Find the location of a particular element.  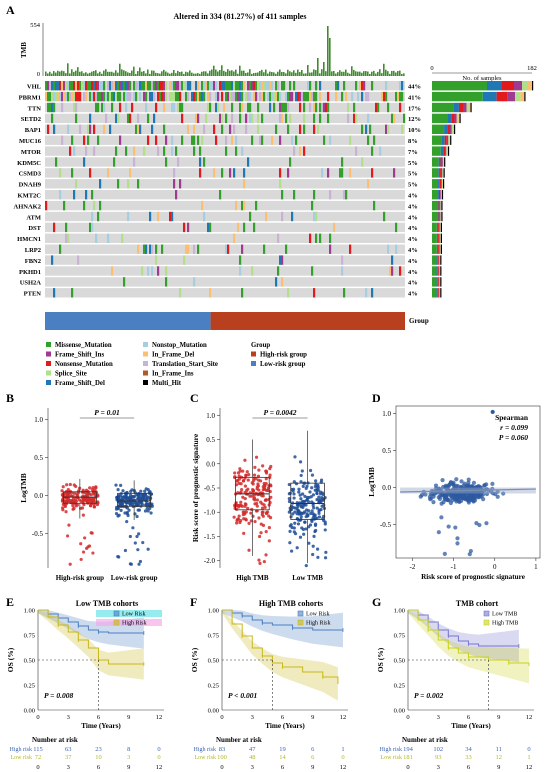

x-axis-label: Time (Years) is located at coordinates (471, 726).